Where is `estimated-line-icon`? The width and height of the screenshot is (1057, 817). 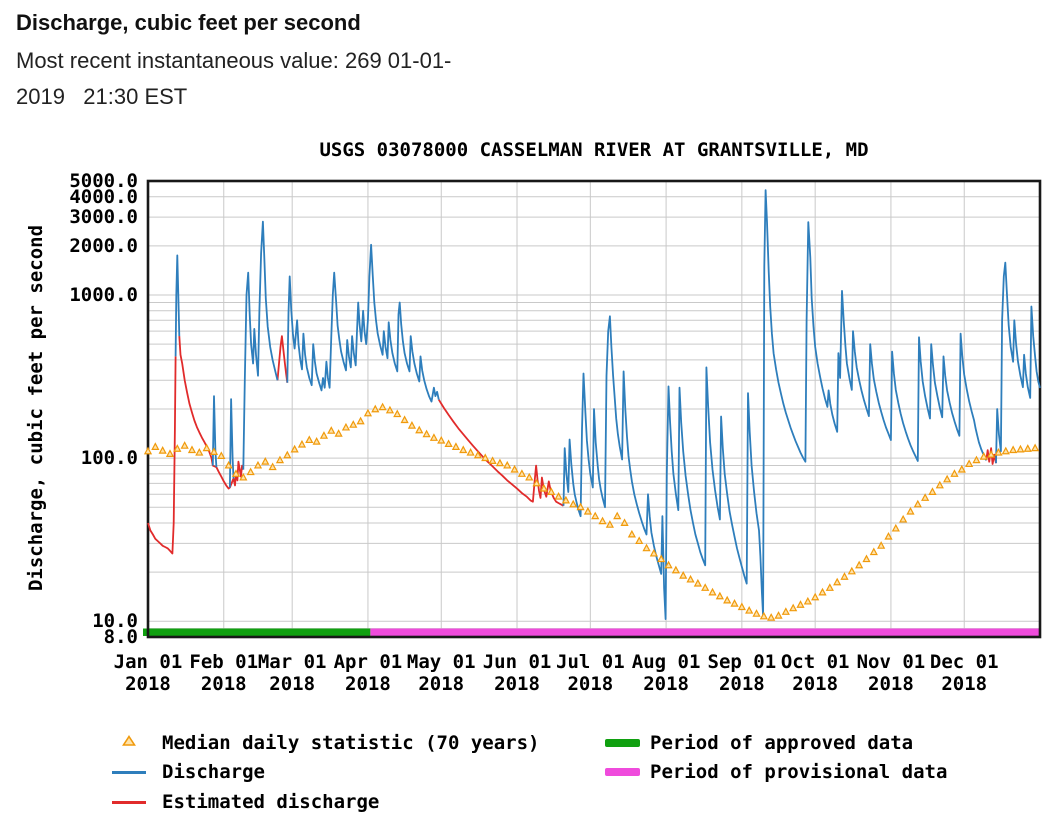 estimated-line-icon is located at coordinates (129, 802).